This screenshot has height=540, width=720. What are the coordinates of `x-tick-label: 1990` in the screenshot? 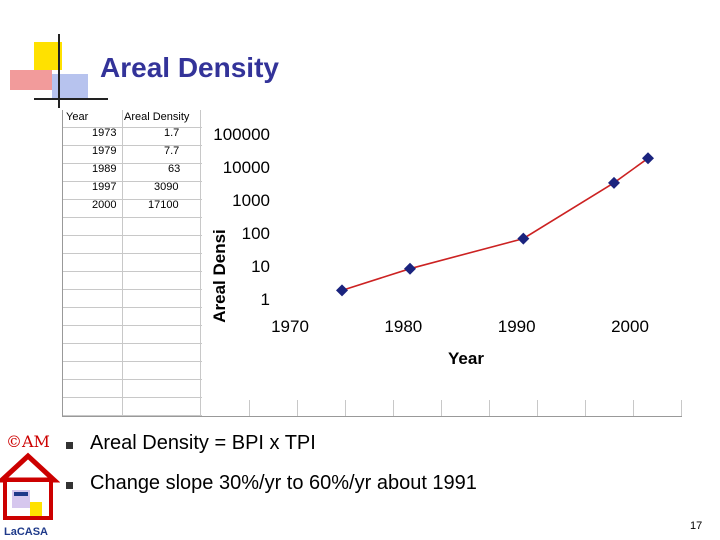 It's located at (517, 326).